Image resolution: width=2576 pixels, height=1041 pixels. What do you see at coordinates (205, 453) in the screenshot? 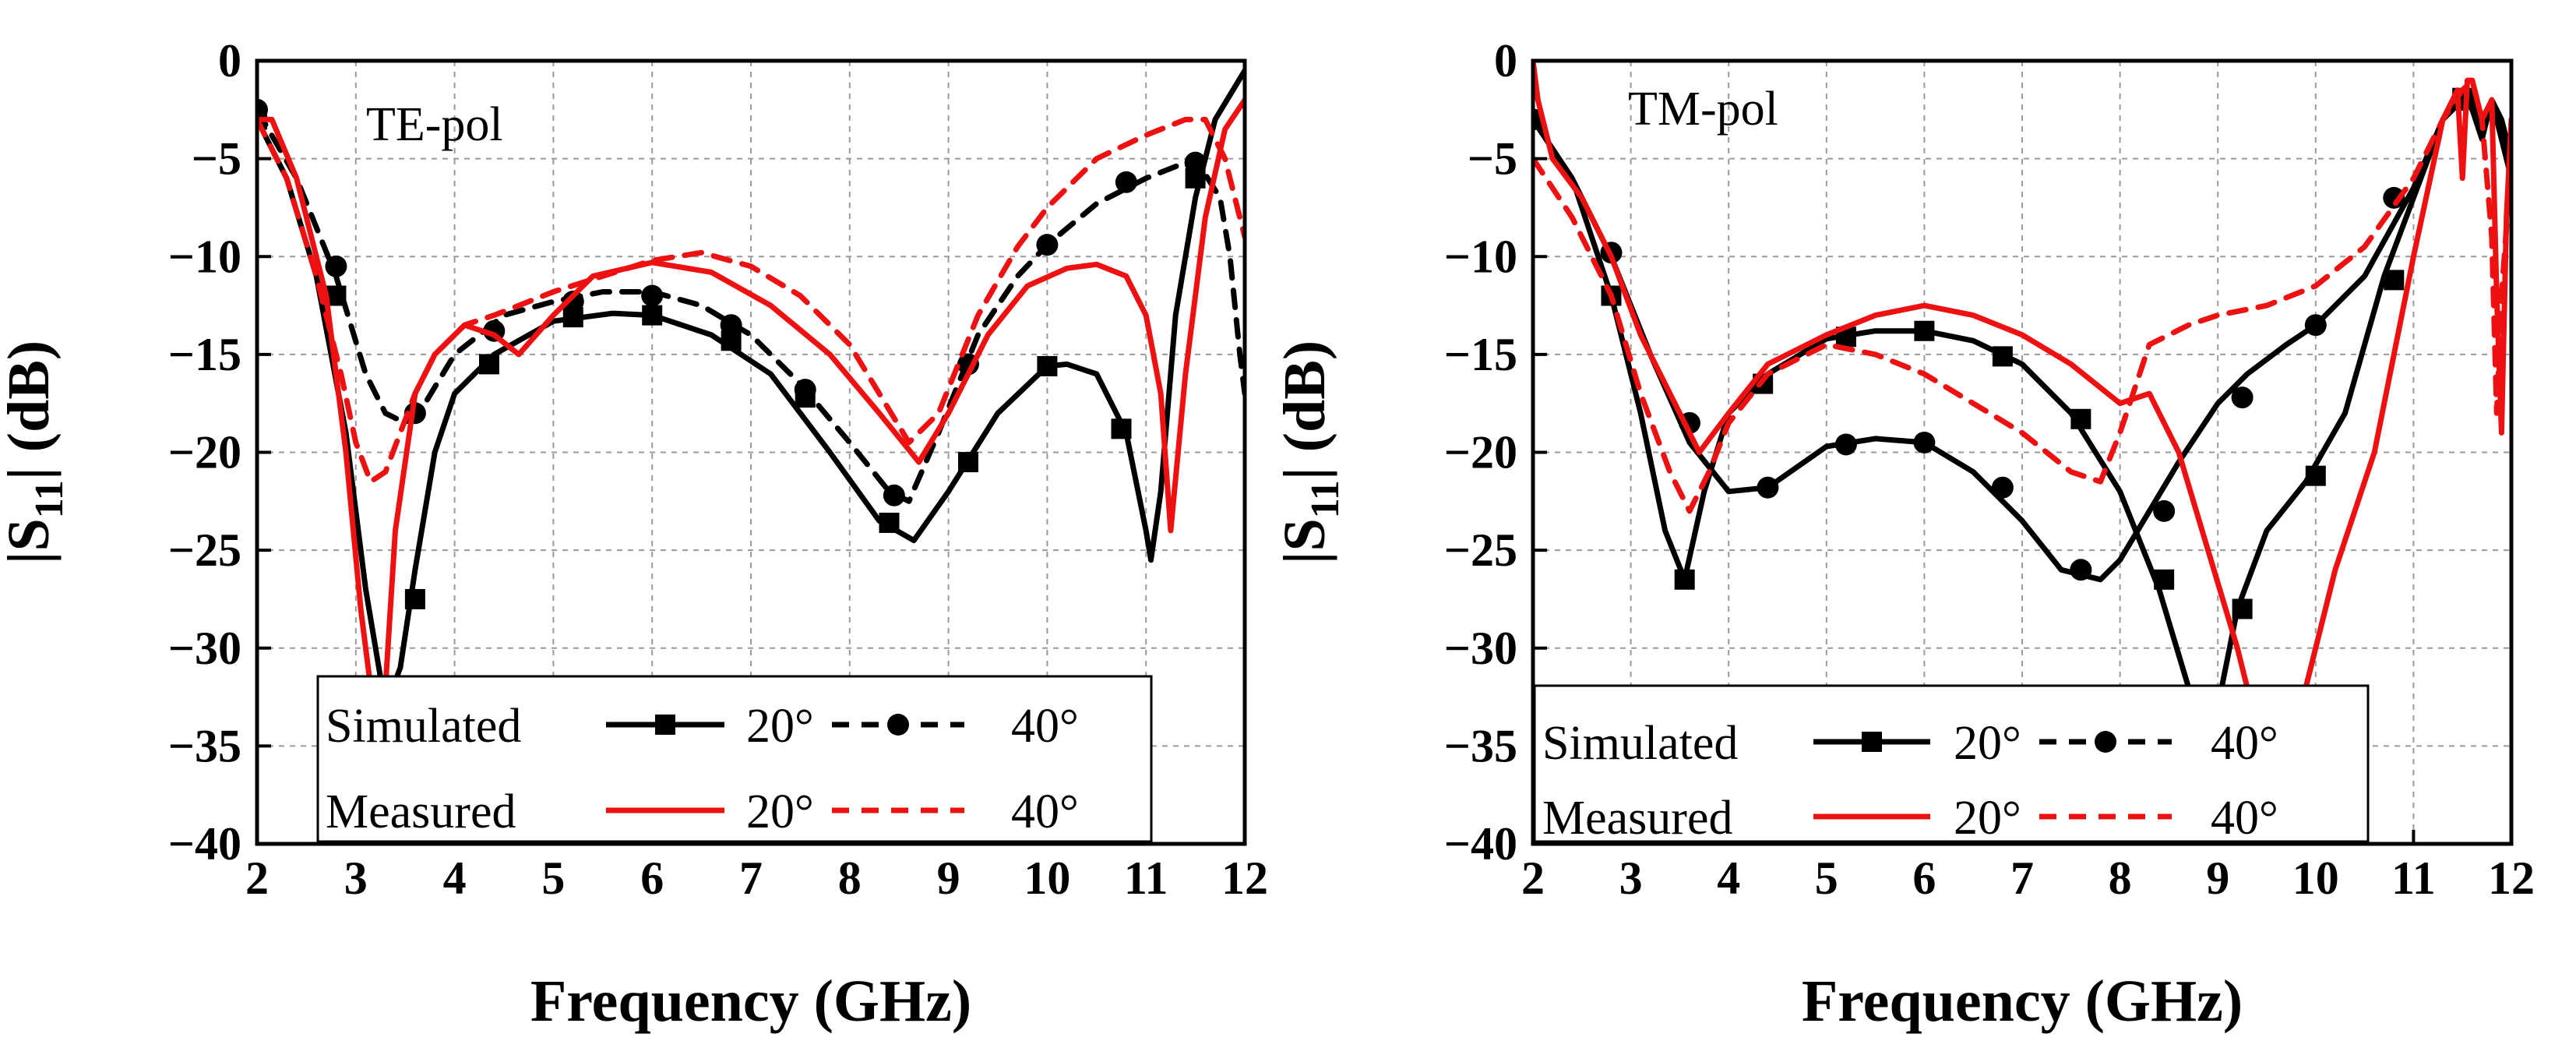
I see `y-tick-label: −20` at bounding box center [205, 453].